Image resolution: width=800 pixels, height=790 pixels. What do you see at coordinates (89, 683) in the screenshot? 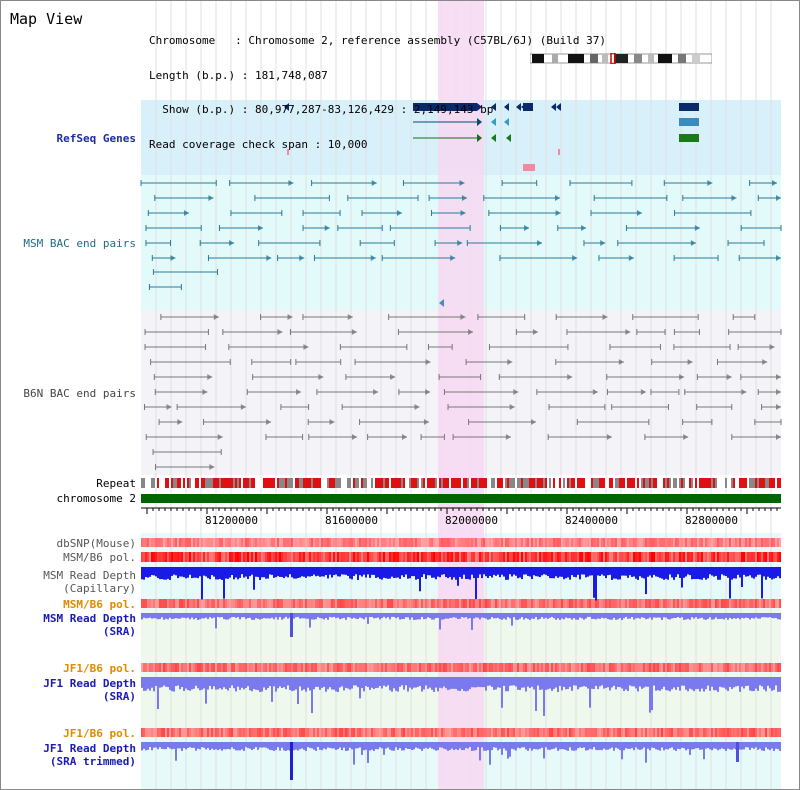
I see `jf1-depth-sra-label: JF1 Read Depth` at bounding box center [89, 683].